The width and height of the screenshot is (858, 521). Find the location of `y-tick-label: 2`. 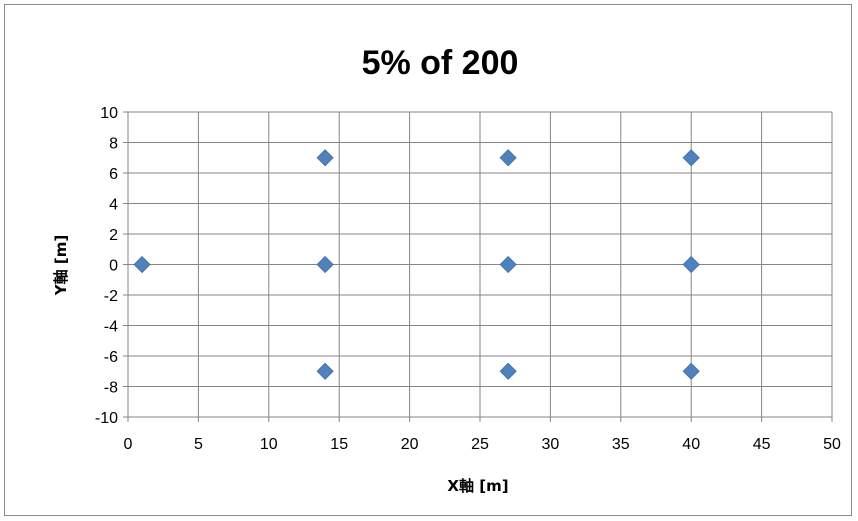

y-tick-label: 2 is located at coordinates (113, 235).